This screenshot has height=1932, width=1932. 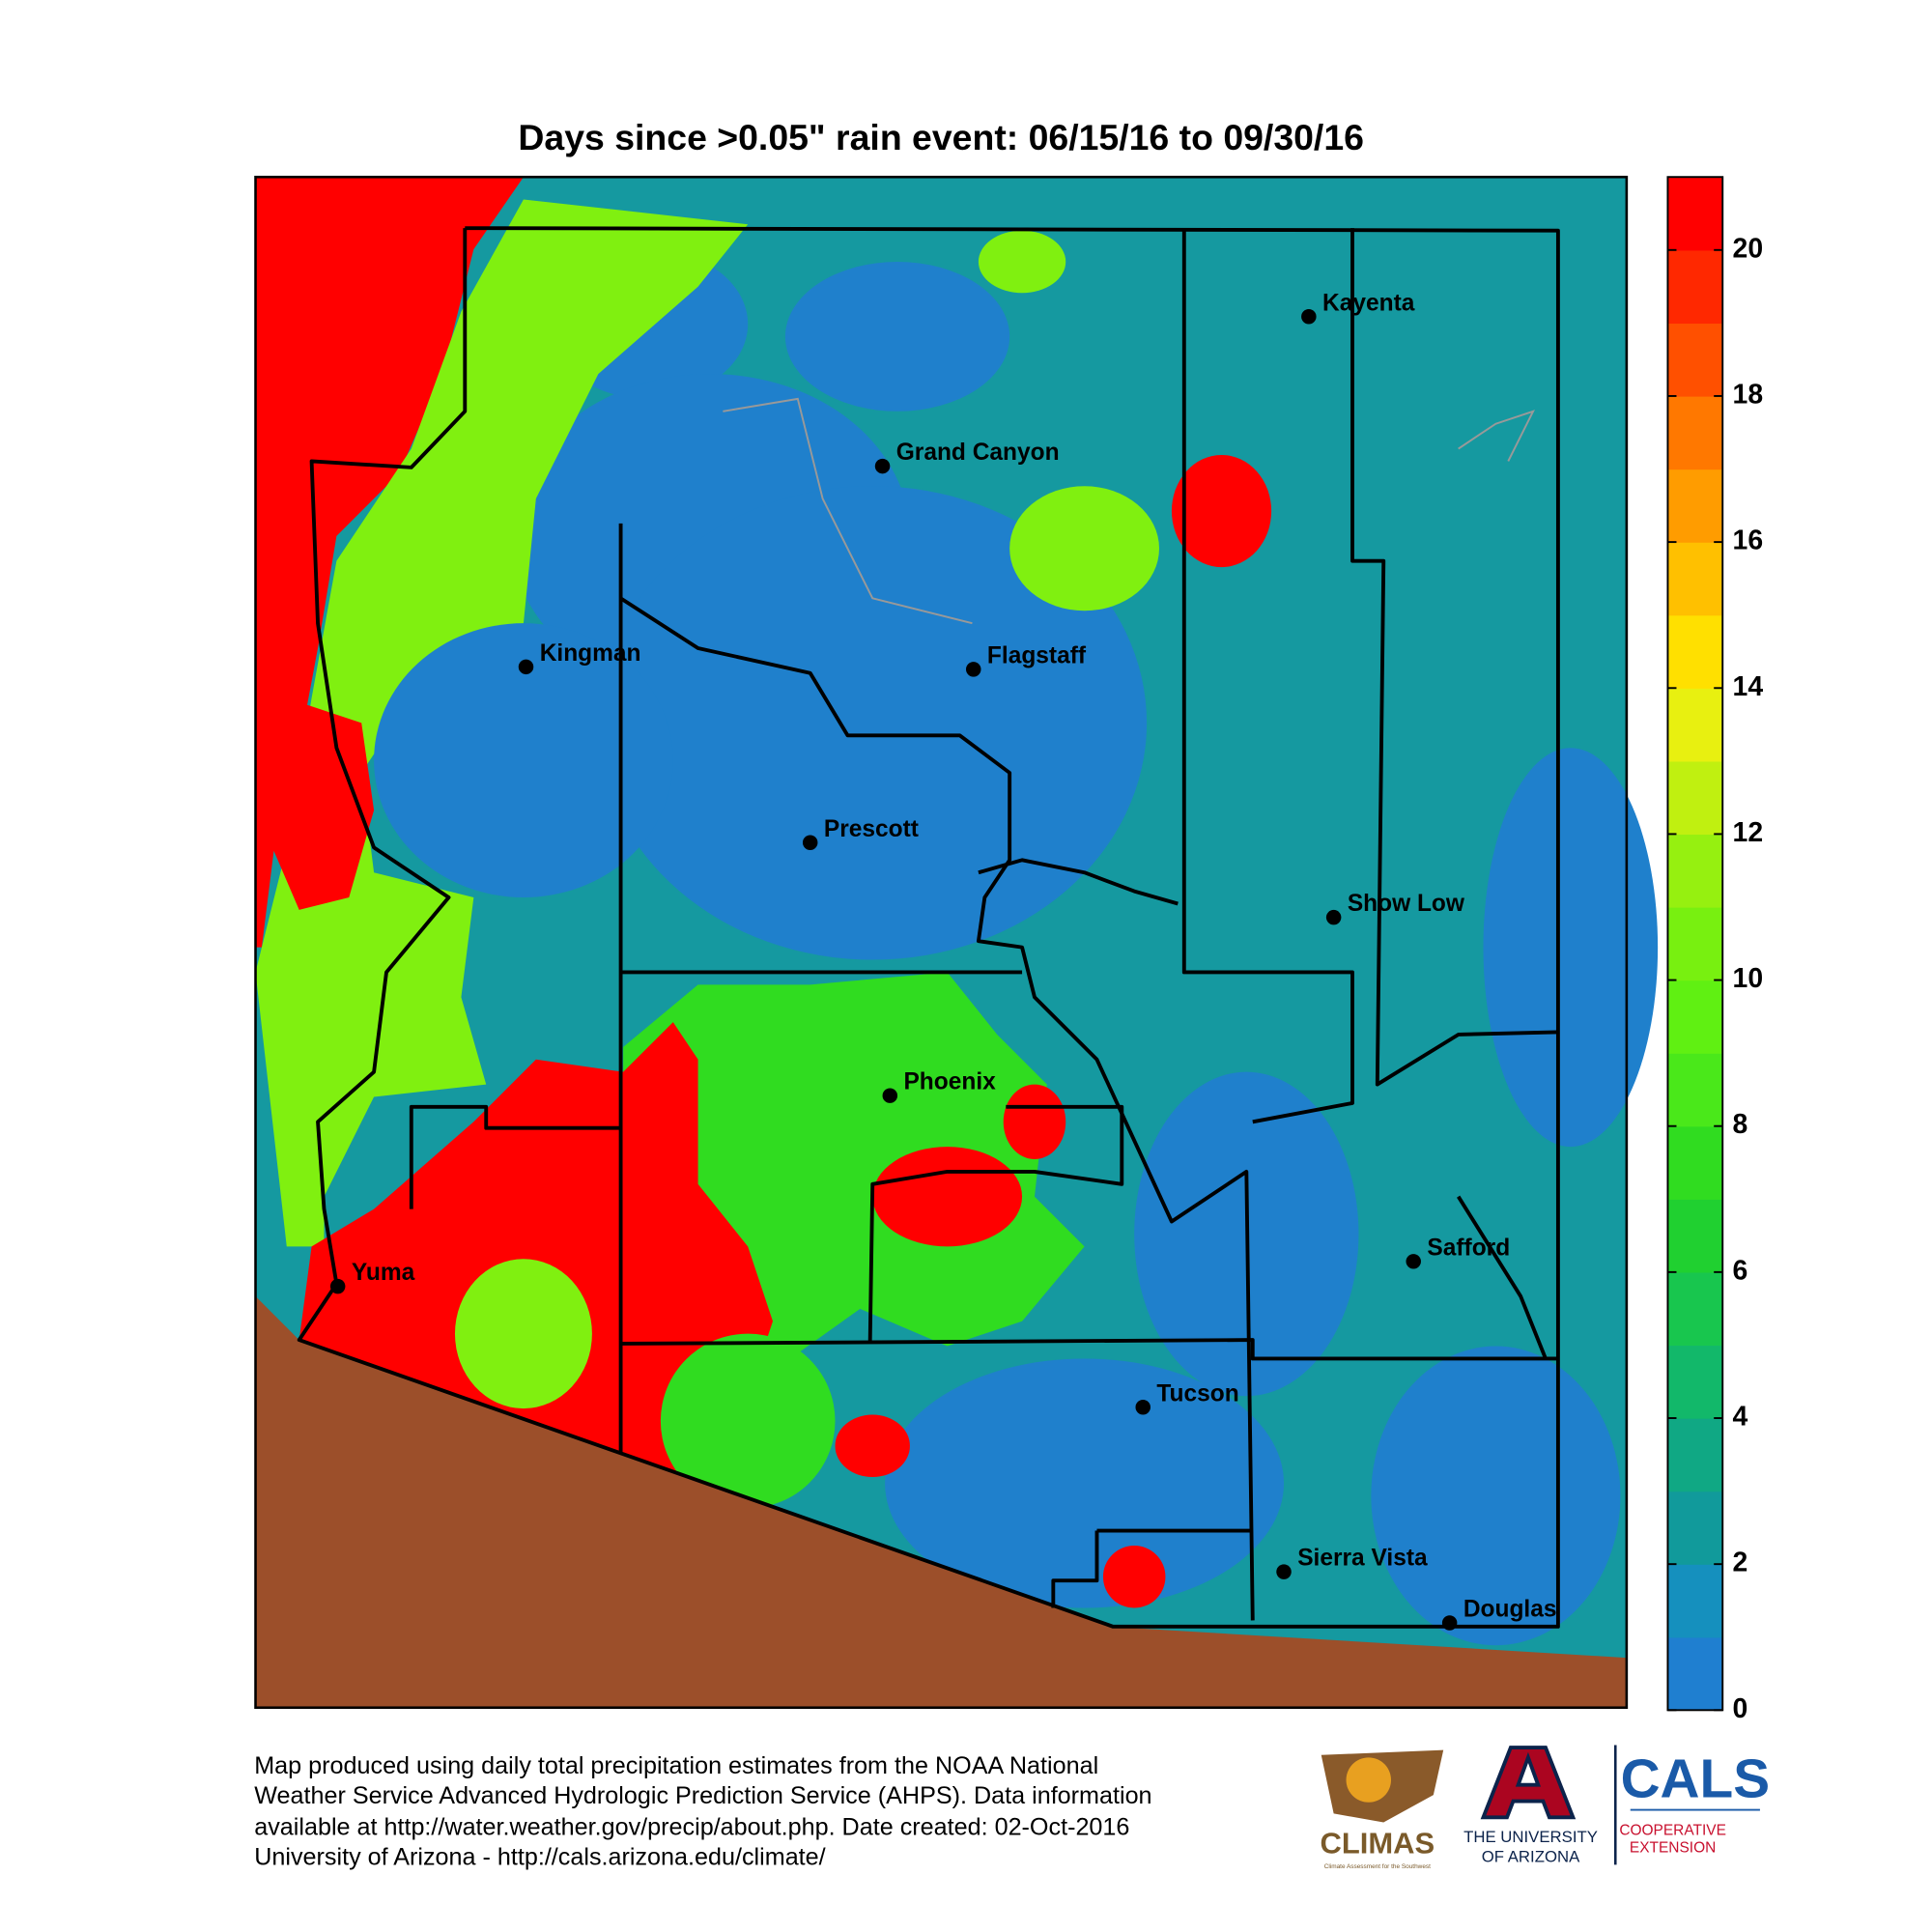 I want to click on colorbar-frame, so click(x=1695, y=944).